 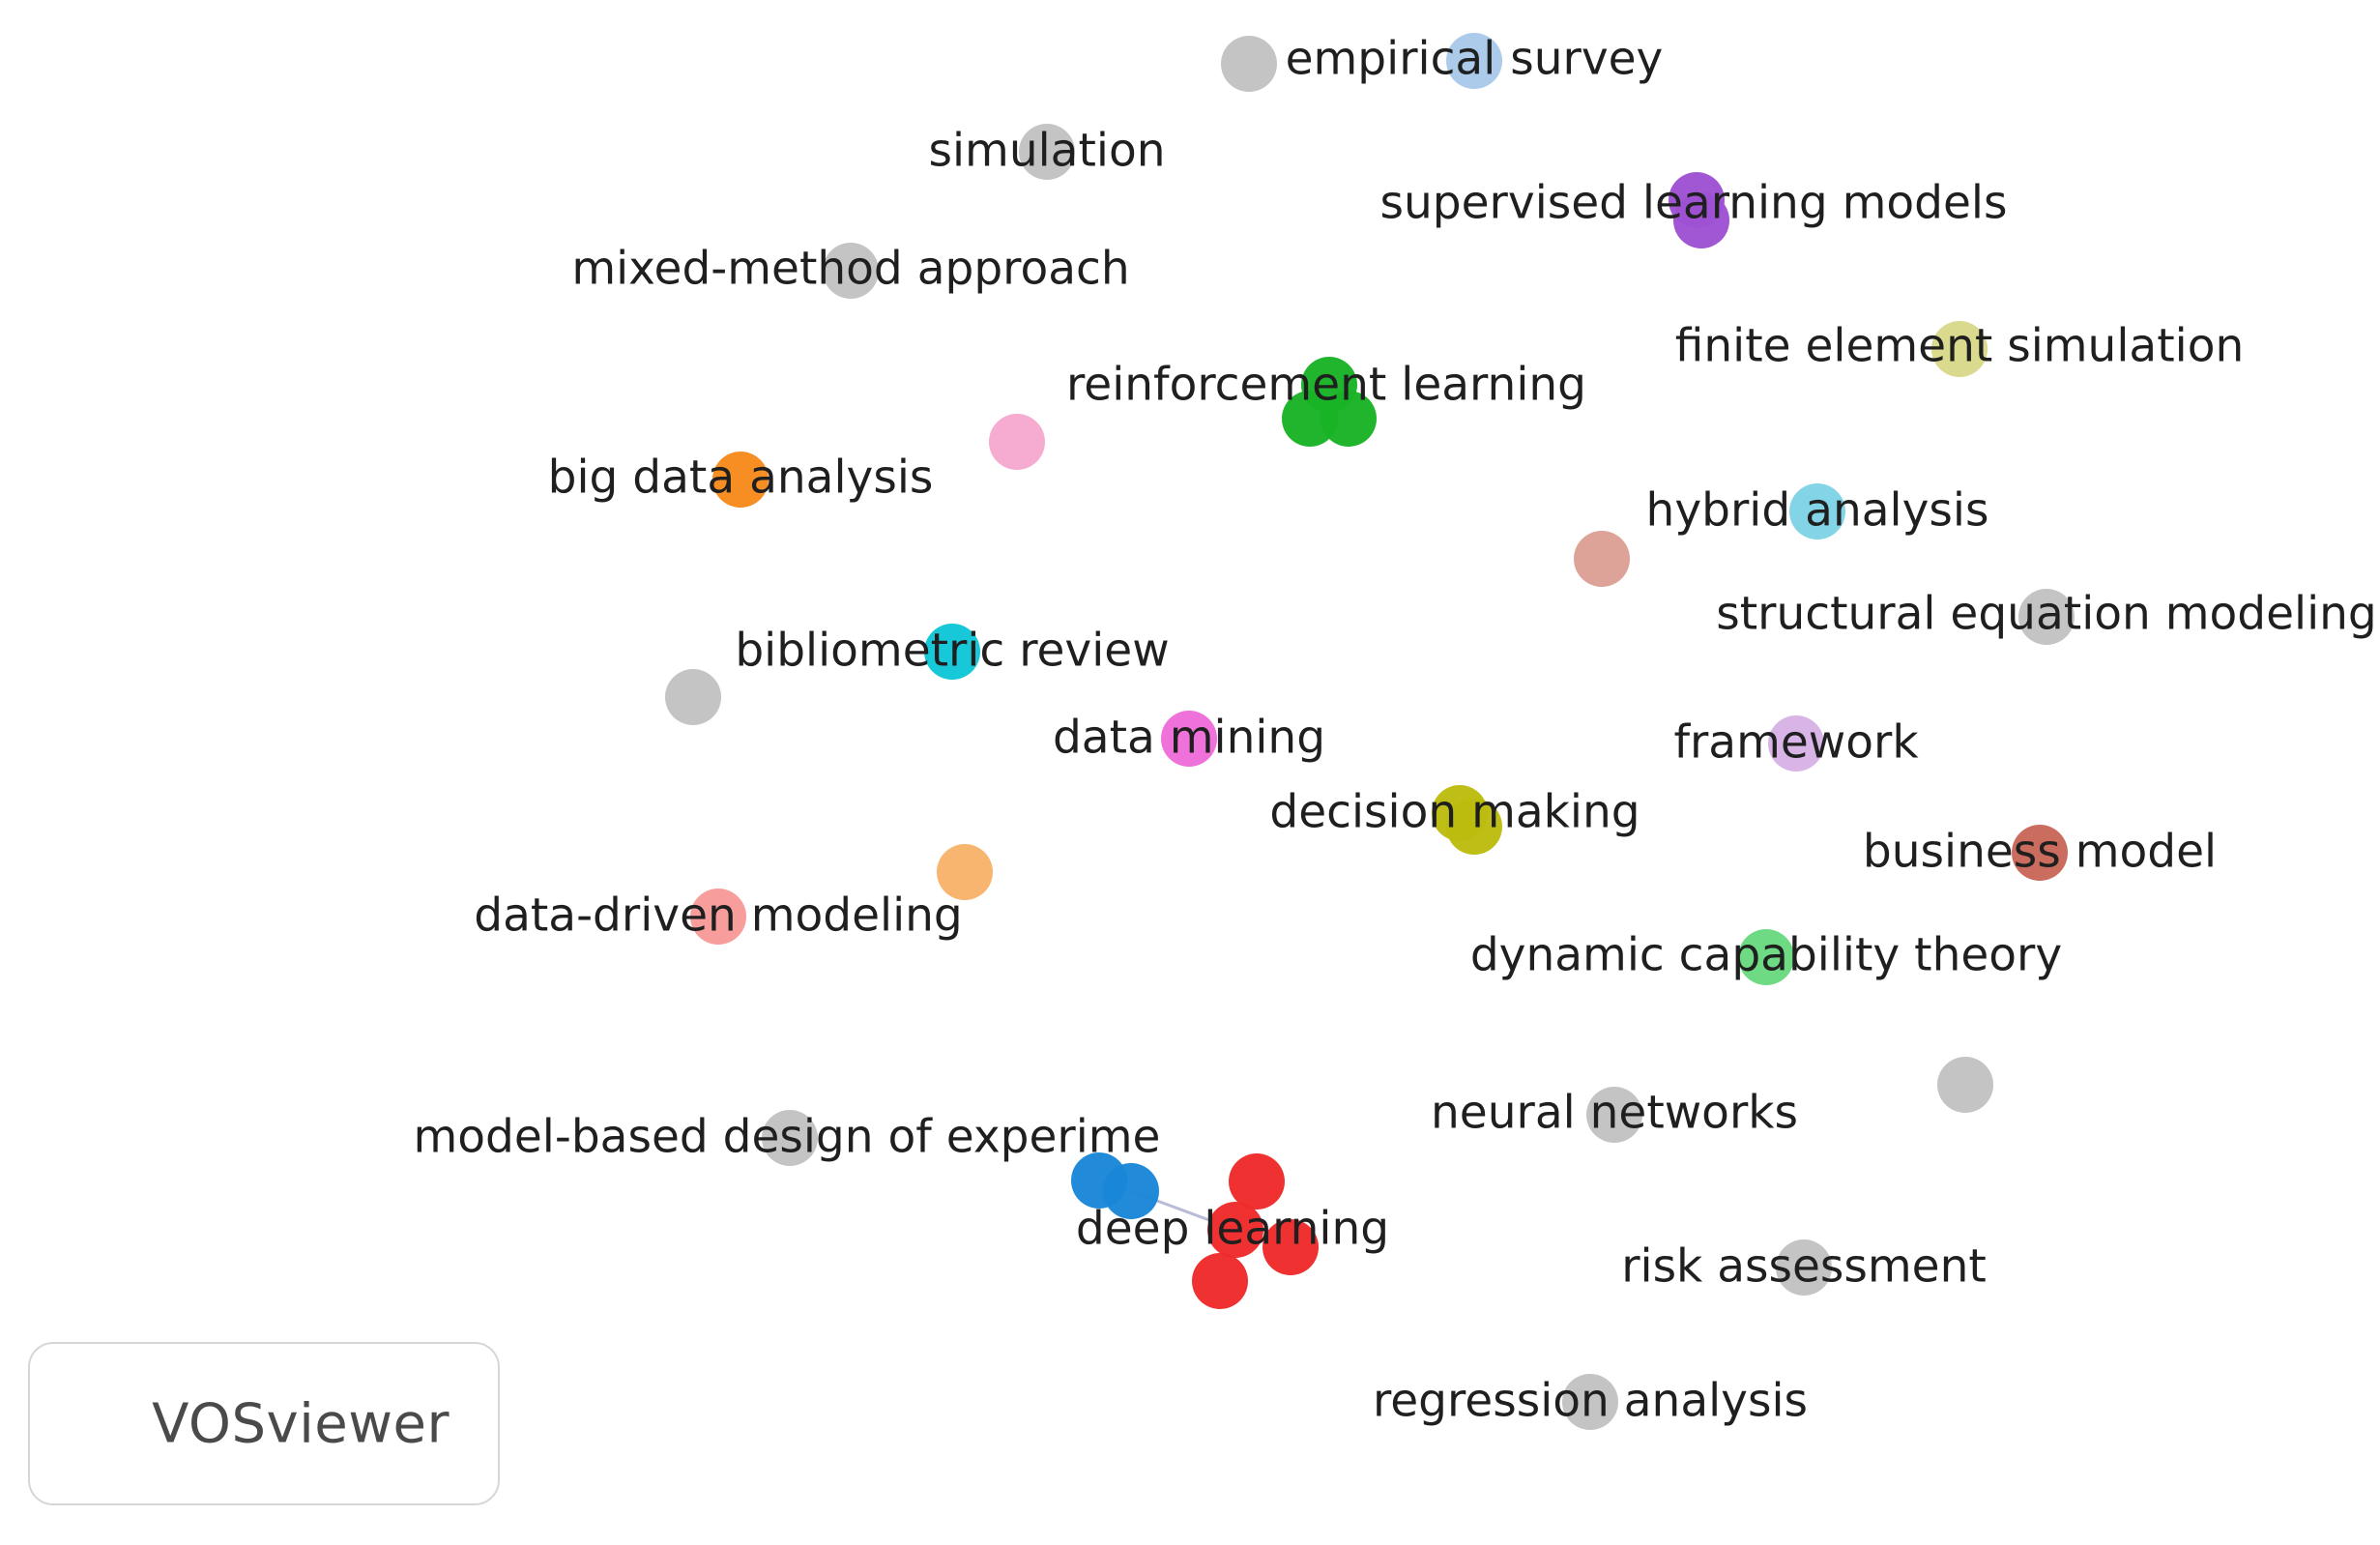 I want to click on node-unlabeled-pink, so click(x=1017, y=442).